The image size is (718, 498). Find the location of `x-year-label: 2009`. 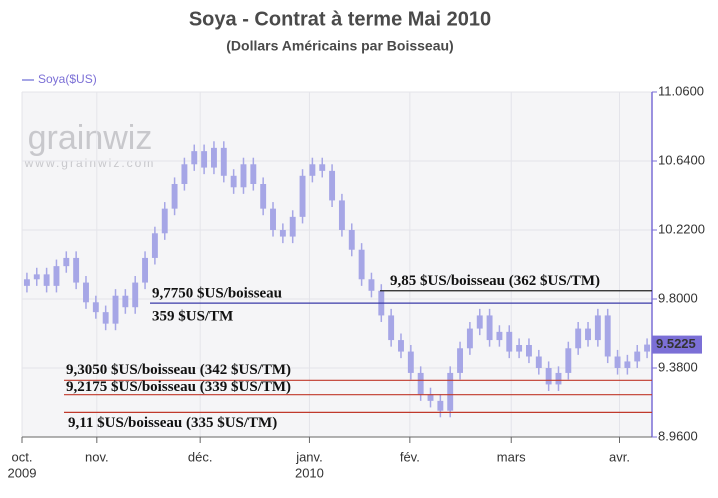

x-year-label: 2009 is located at coordinates (22, 472).